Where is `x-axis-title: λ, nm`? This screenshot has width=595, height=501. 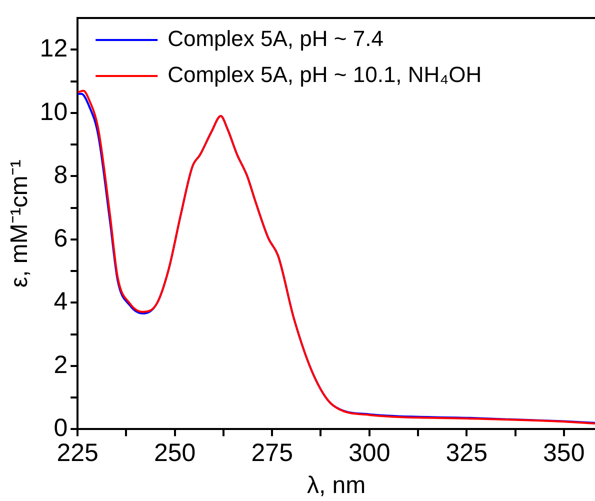
x-axis-title: λ, nm is located at coordinates (336, 486).